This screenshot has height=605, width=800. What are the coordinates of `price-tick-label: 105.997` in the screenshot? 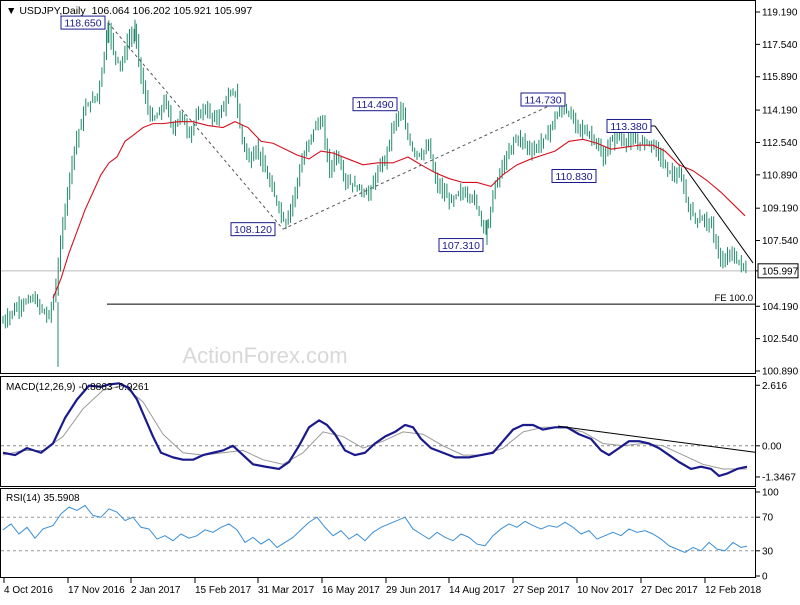 It's located at (780, 271).